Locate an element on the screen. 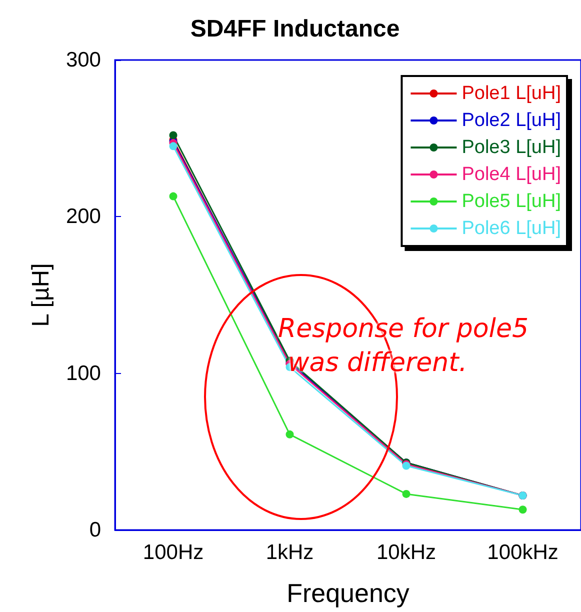 The width and height of the screenshot is (581, 612). legend-label: Pole2 L[uH] is located at coordinates (512, 120).